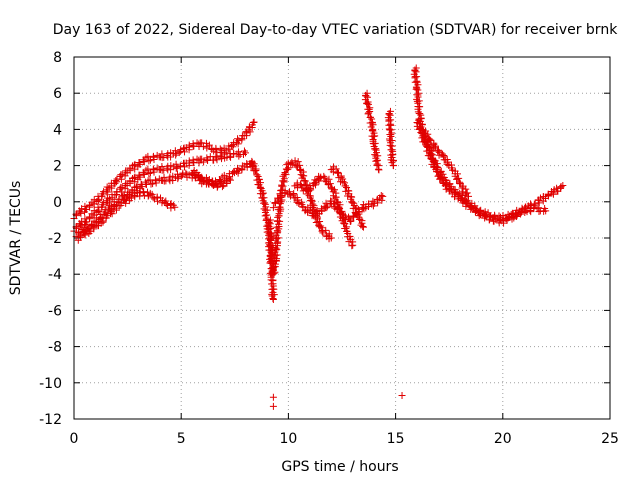 Image resolution: width=640 pixels, height=480 pixels. I want to click on y-tick-label: 0, so click(57, 203).